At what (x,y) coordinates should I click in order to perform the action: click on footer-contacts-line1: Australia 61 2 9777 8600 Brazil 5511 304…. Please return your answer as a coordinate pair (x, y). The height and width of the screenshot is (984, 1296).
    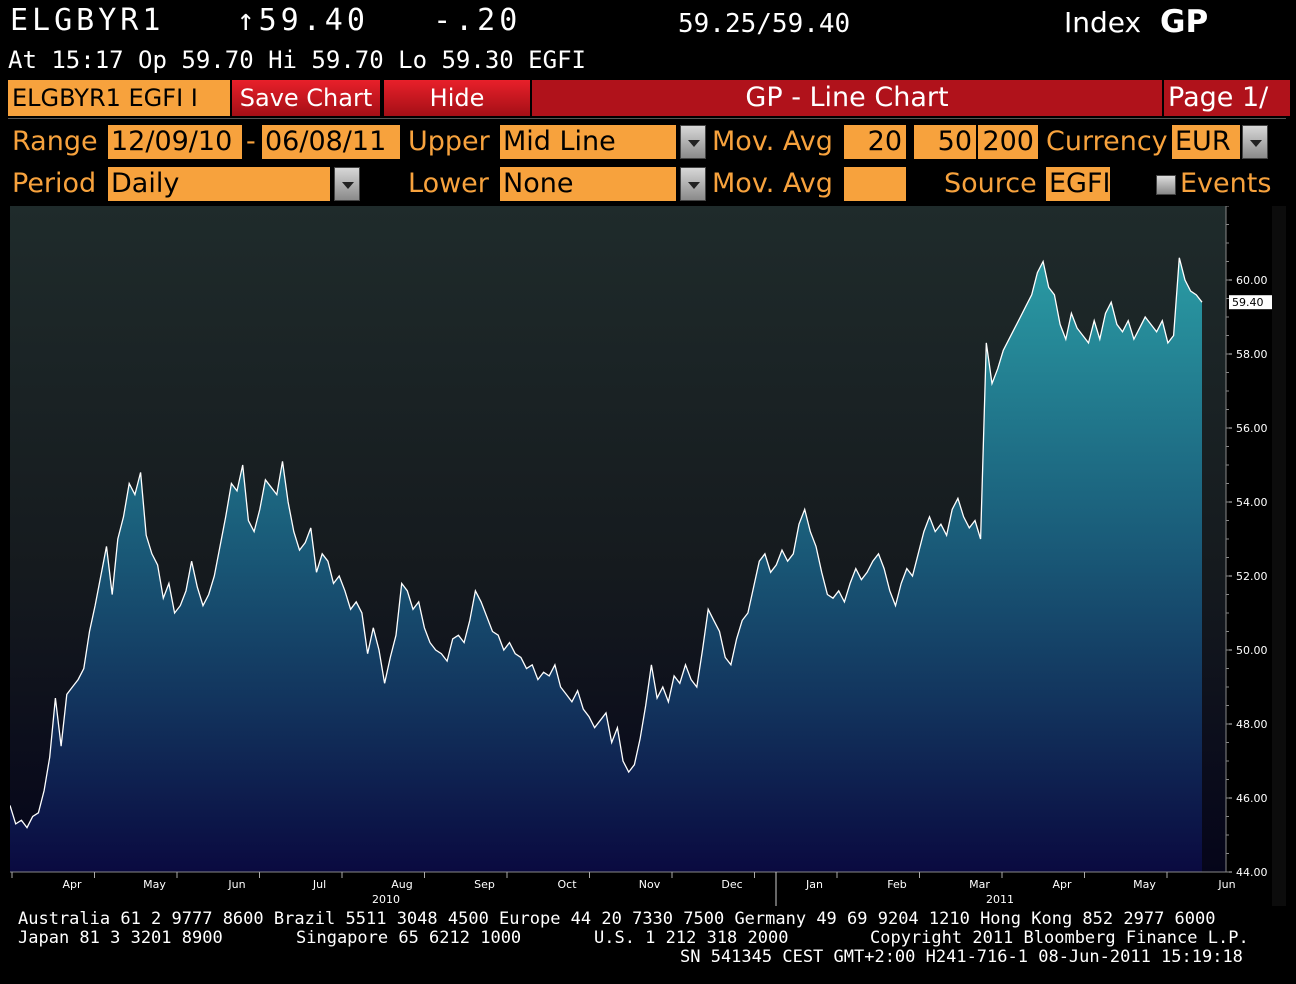
    Looking at the image, I should click on (617, 919).